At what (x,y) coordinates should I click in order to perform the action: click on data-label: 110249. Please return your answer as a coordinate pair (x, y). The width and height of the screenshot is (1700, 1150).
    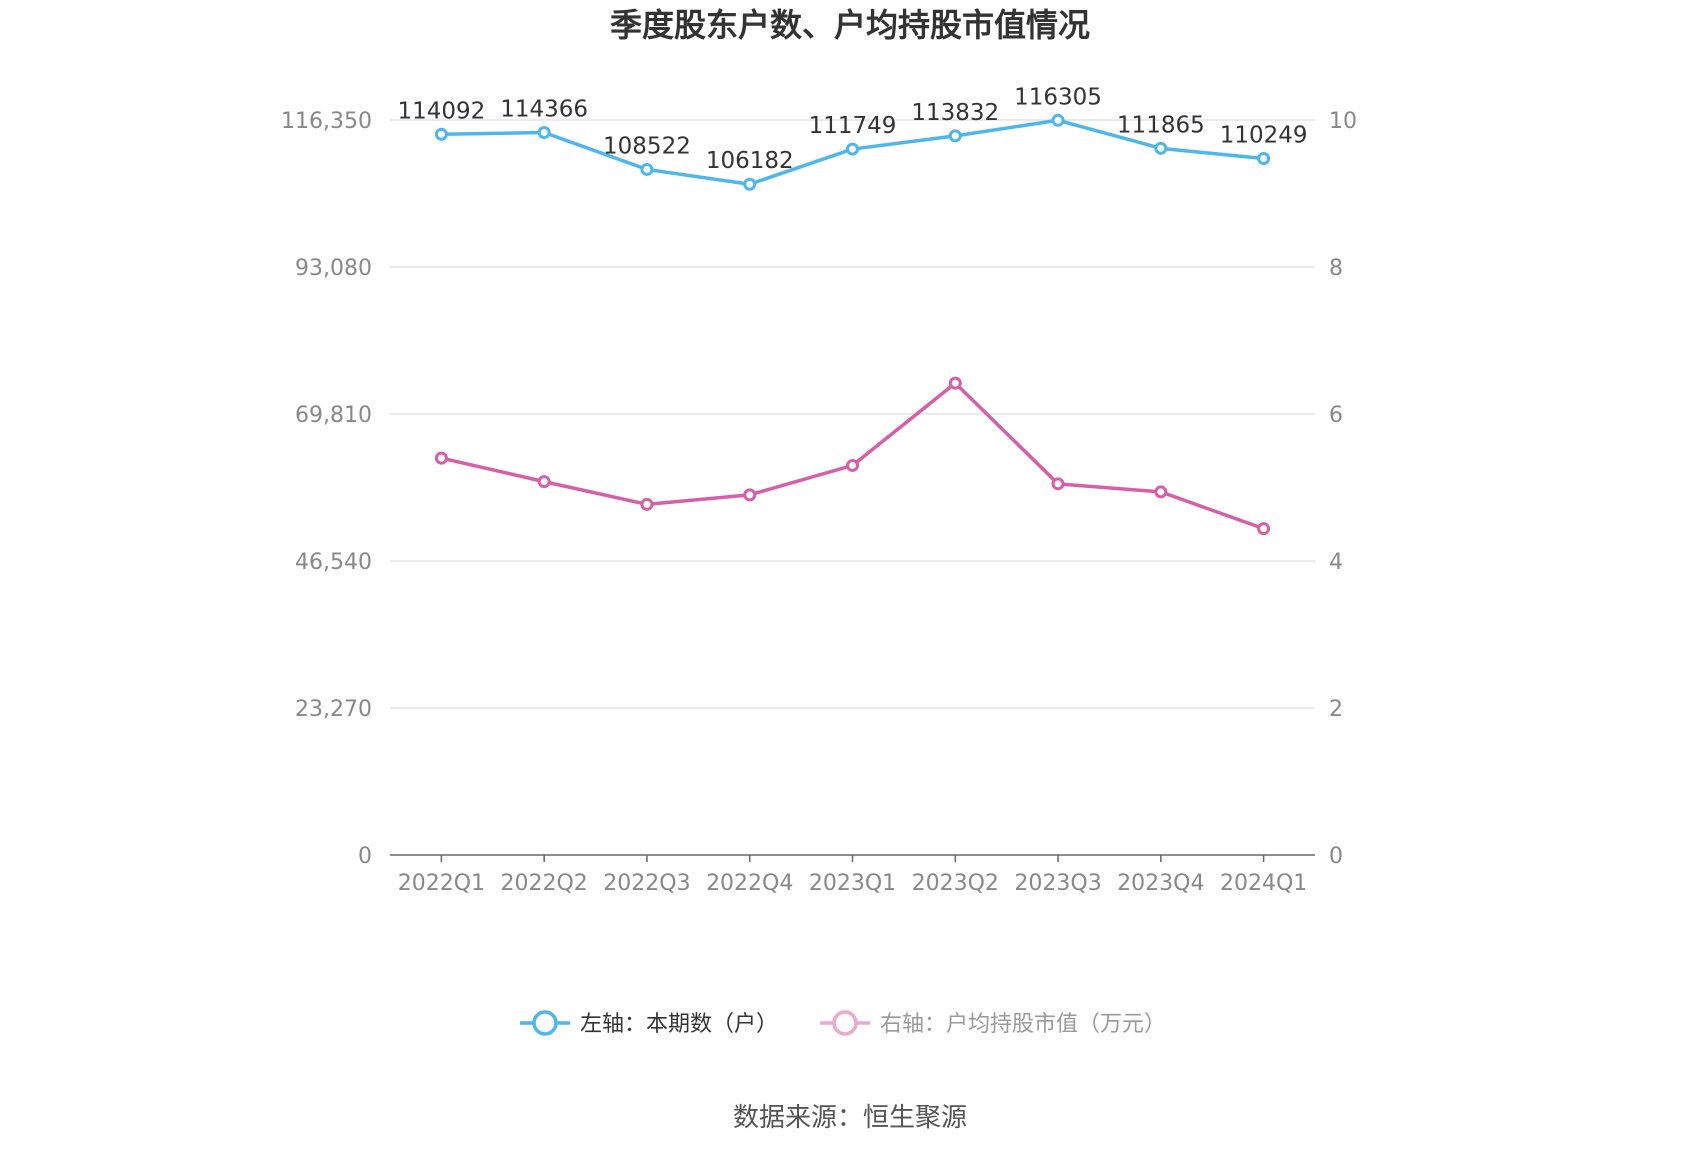
    Looking at the image, I should click on (1264, 136).